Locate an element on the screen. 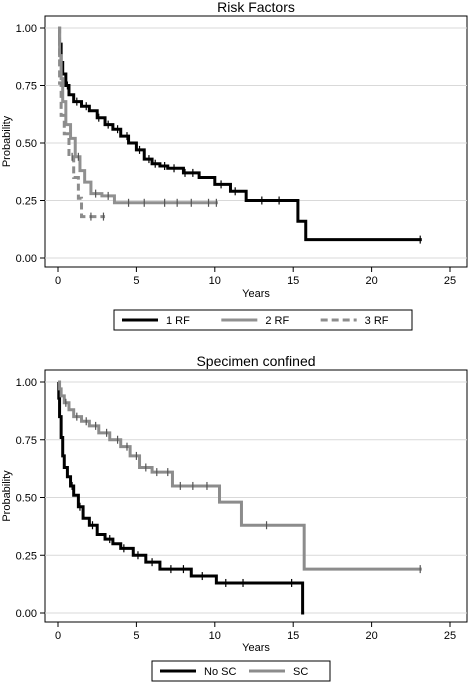 The height and width of the screenshot is (687, 473). legend-label: 3 RF is located at coordinates (377, 321).